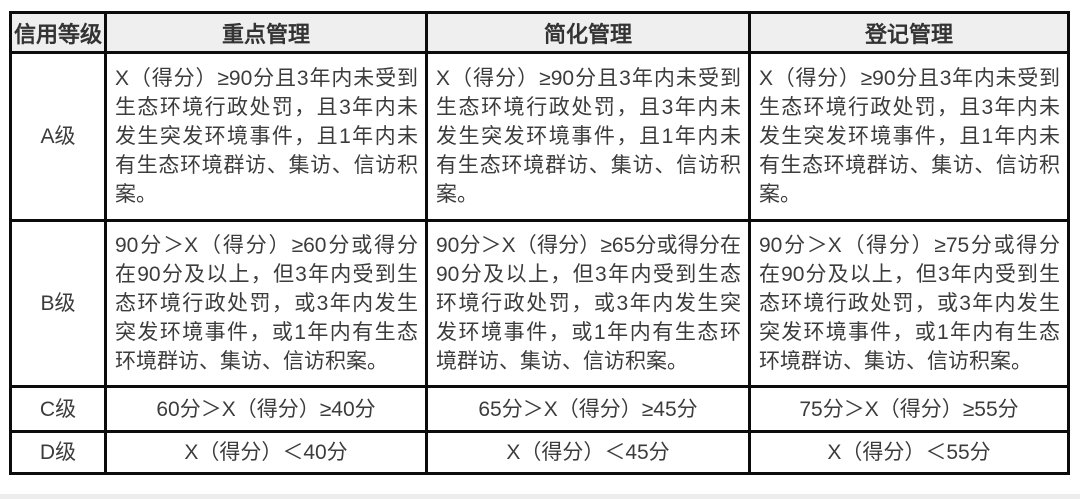 The width and height of the screenshot is (1080, 499). What do you see at coordinates (540, 496) in the screenshot?
I see `page-bottom-edge` at bounding box center [540, 496].